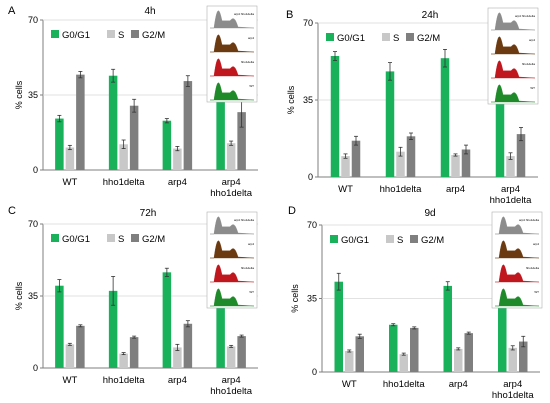 This screenshot has width=550, height=403. What do you see at coordinates (12, 11) in the screenshot?
I see `panel-letter: A` at bounding box center [12, 11].